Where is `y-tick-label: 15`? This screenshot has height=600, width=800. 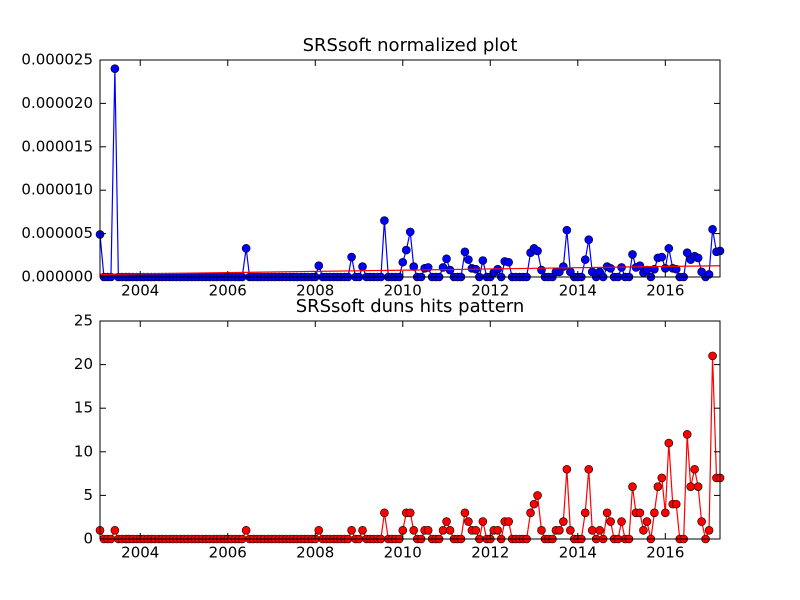
y-tick-label: 15 is located at coordinates (83, 408).